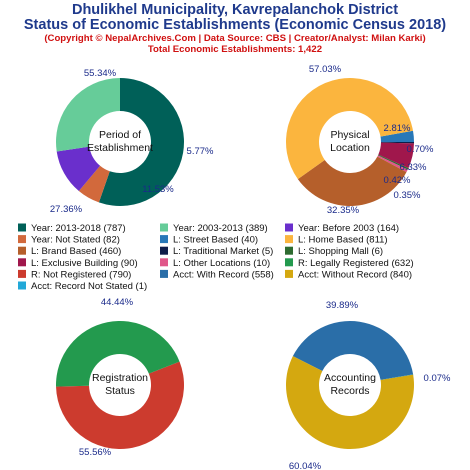 The width and height of the screenshot is (470, 470). What do you see at coordinates (78, 228) in the screenshot?
I see `legend-label-1: Year: 2013-2018 (787)` at bounding box center [78, 228].